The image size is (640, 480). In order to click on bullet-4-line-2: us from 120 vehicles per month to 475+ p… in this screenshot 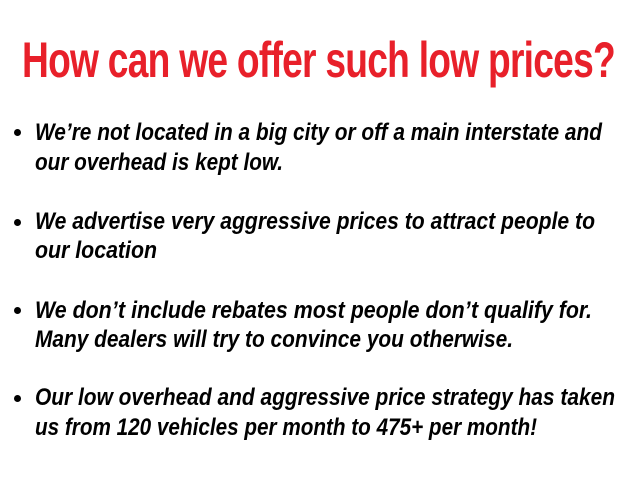, I will do `click(286, 427)`.